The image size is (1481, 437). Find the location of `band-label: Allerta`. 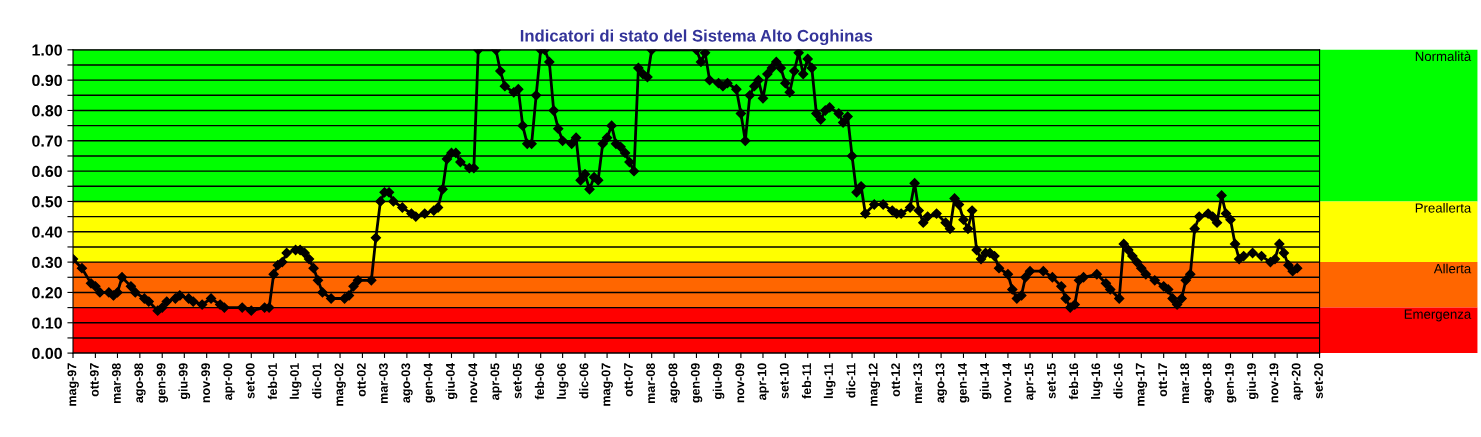

band-label: Allerta is located at coordinates (1452, 268).